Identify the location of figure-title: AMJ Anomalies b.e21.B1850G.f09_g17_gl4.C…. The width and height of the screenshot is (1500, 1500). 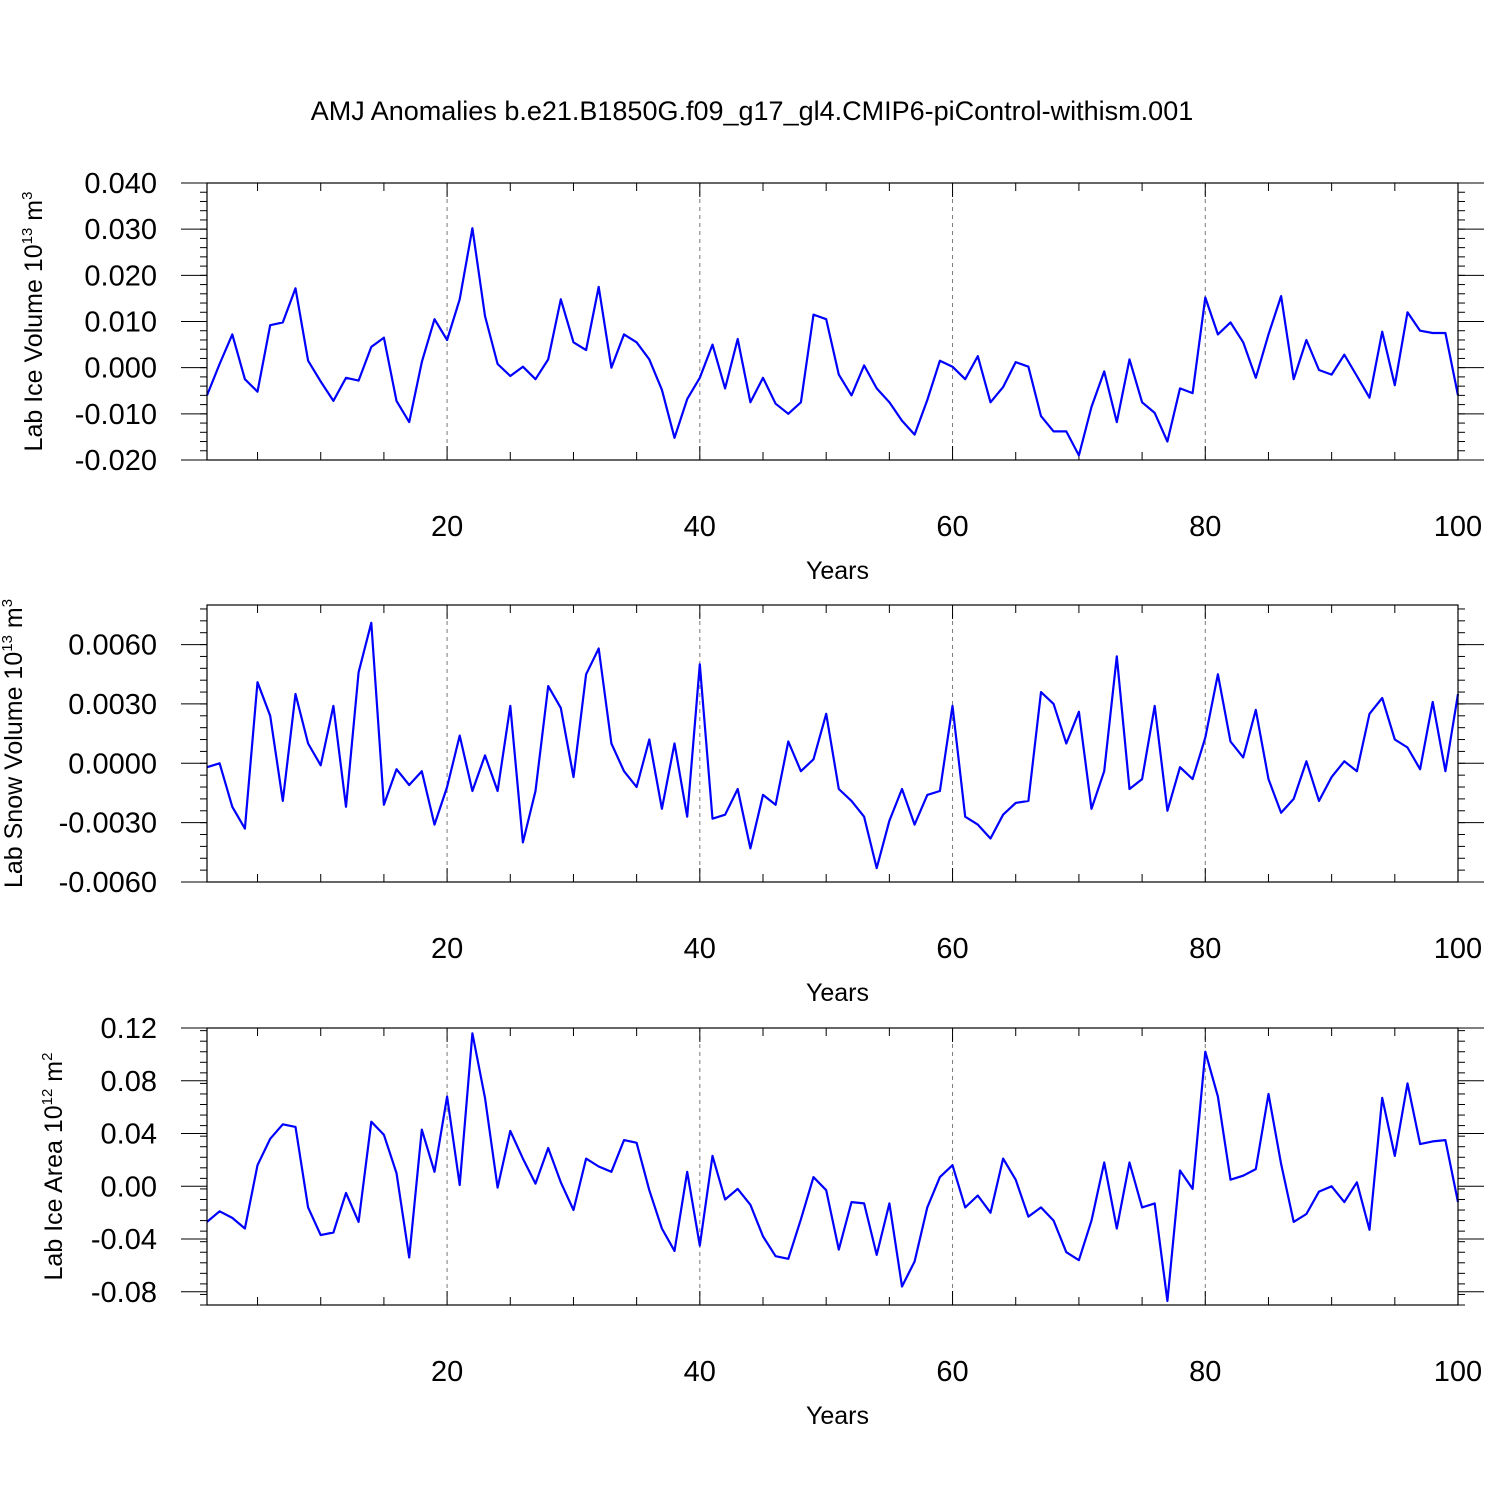
(752, 111).